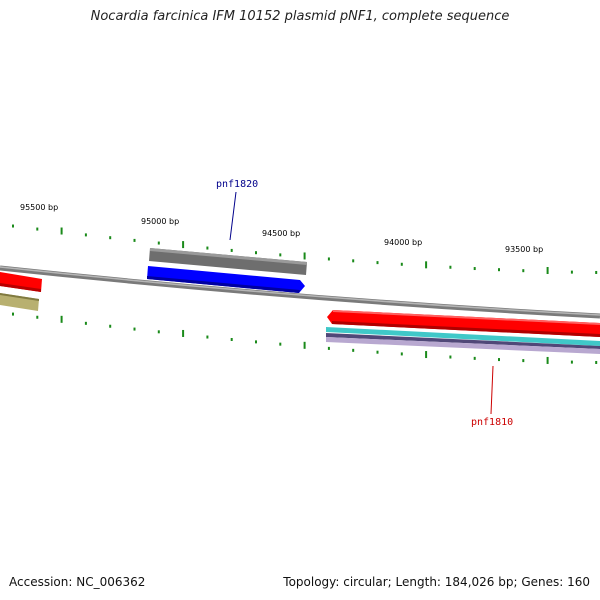 Image resolution: width=600 pixels, height=600 pixels. What do you see at coordinates (77, 582) in the screenshot?
I see `accession-text: Accession: NC_006362` at bounding box center [77, 582].